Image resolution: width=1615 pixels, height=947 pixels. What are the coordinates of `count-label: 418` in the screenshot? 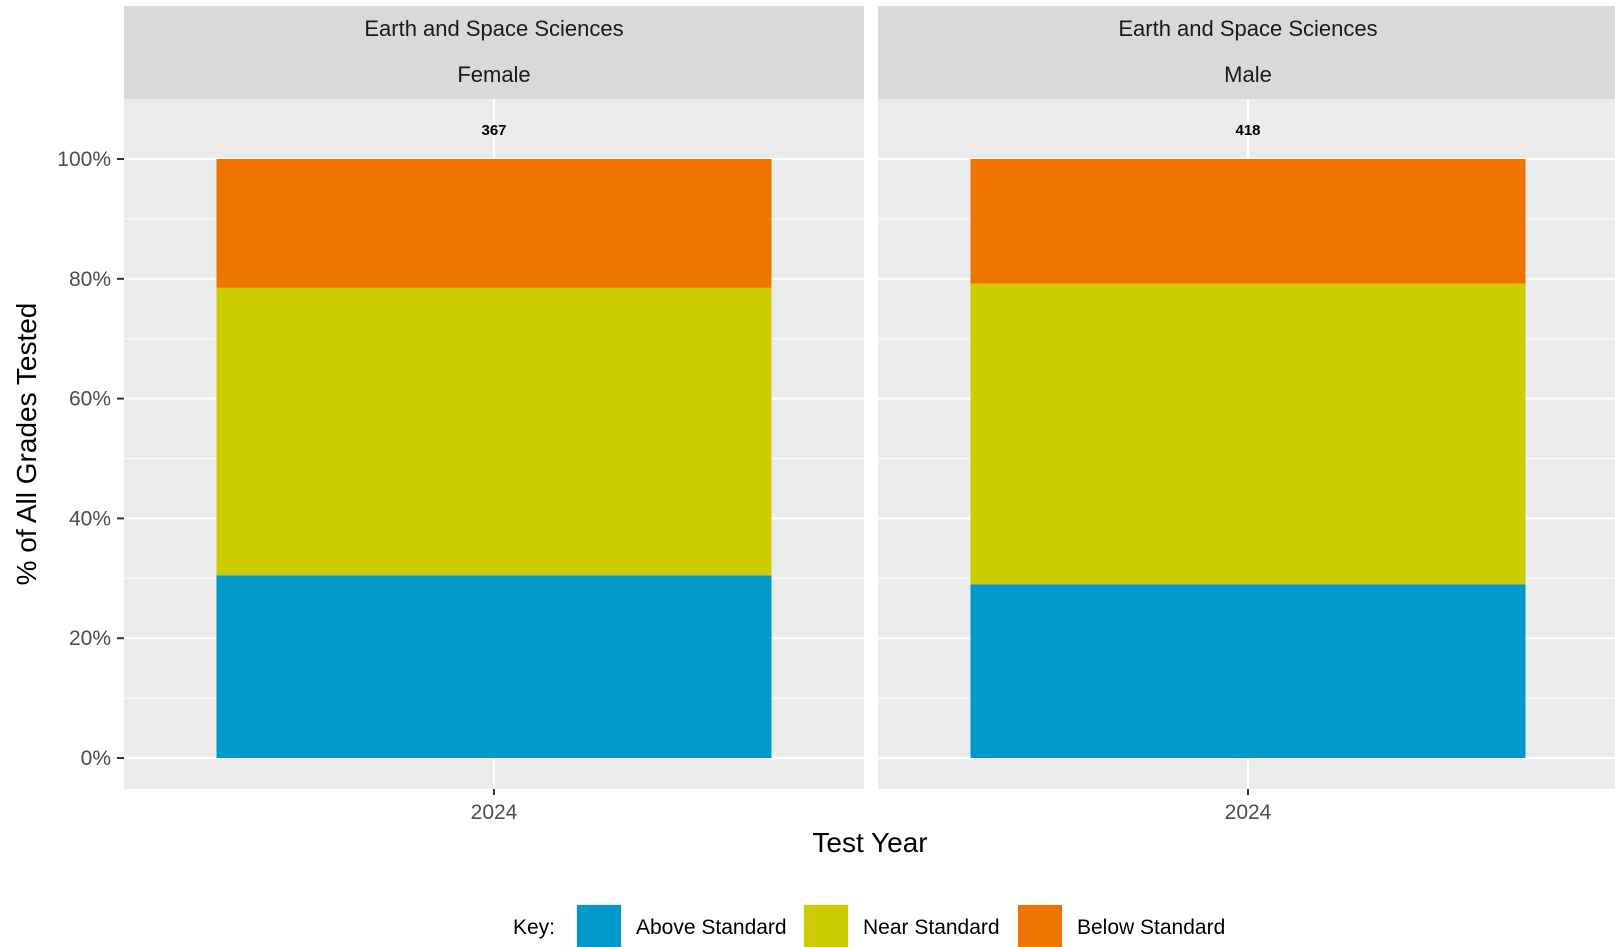 It's located at (1247, 130).